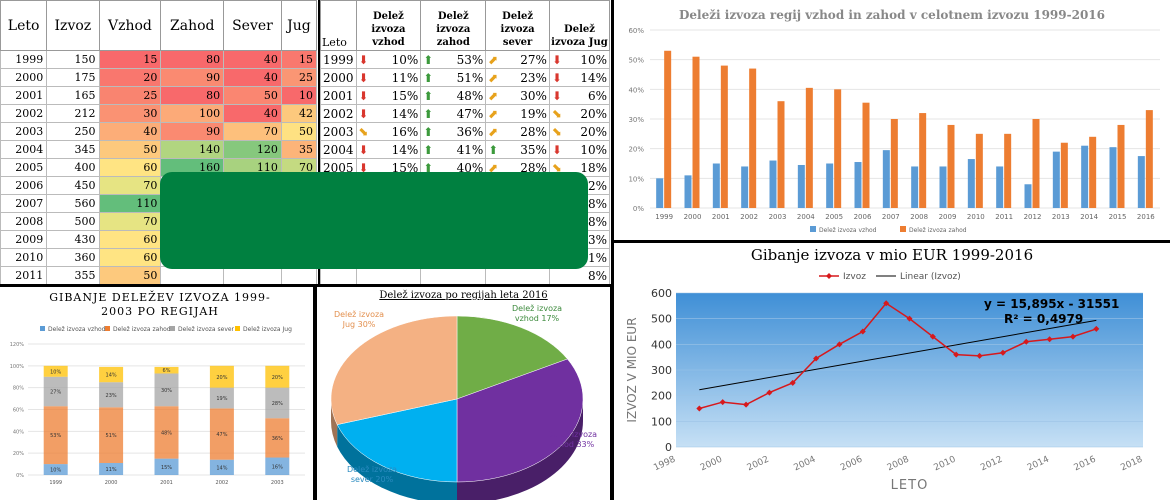  I want to click on table-row: 2001 165 25 80 50 10, so click(159, 95).